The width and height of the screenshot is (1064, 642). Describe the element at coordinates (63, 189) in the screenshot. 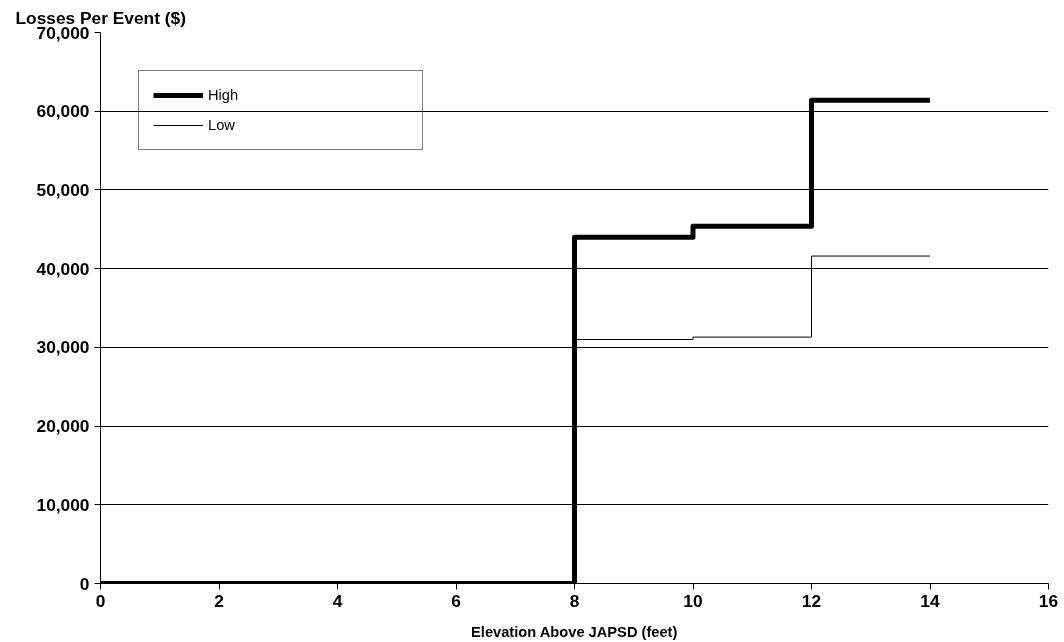

I see `y-tick-label: 50,000` at that location.